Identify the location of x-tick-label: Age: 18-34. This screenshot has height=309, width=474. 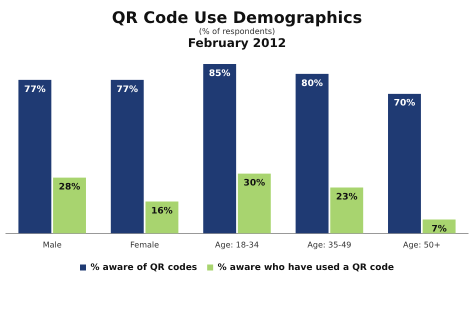
(237, 245).